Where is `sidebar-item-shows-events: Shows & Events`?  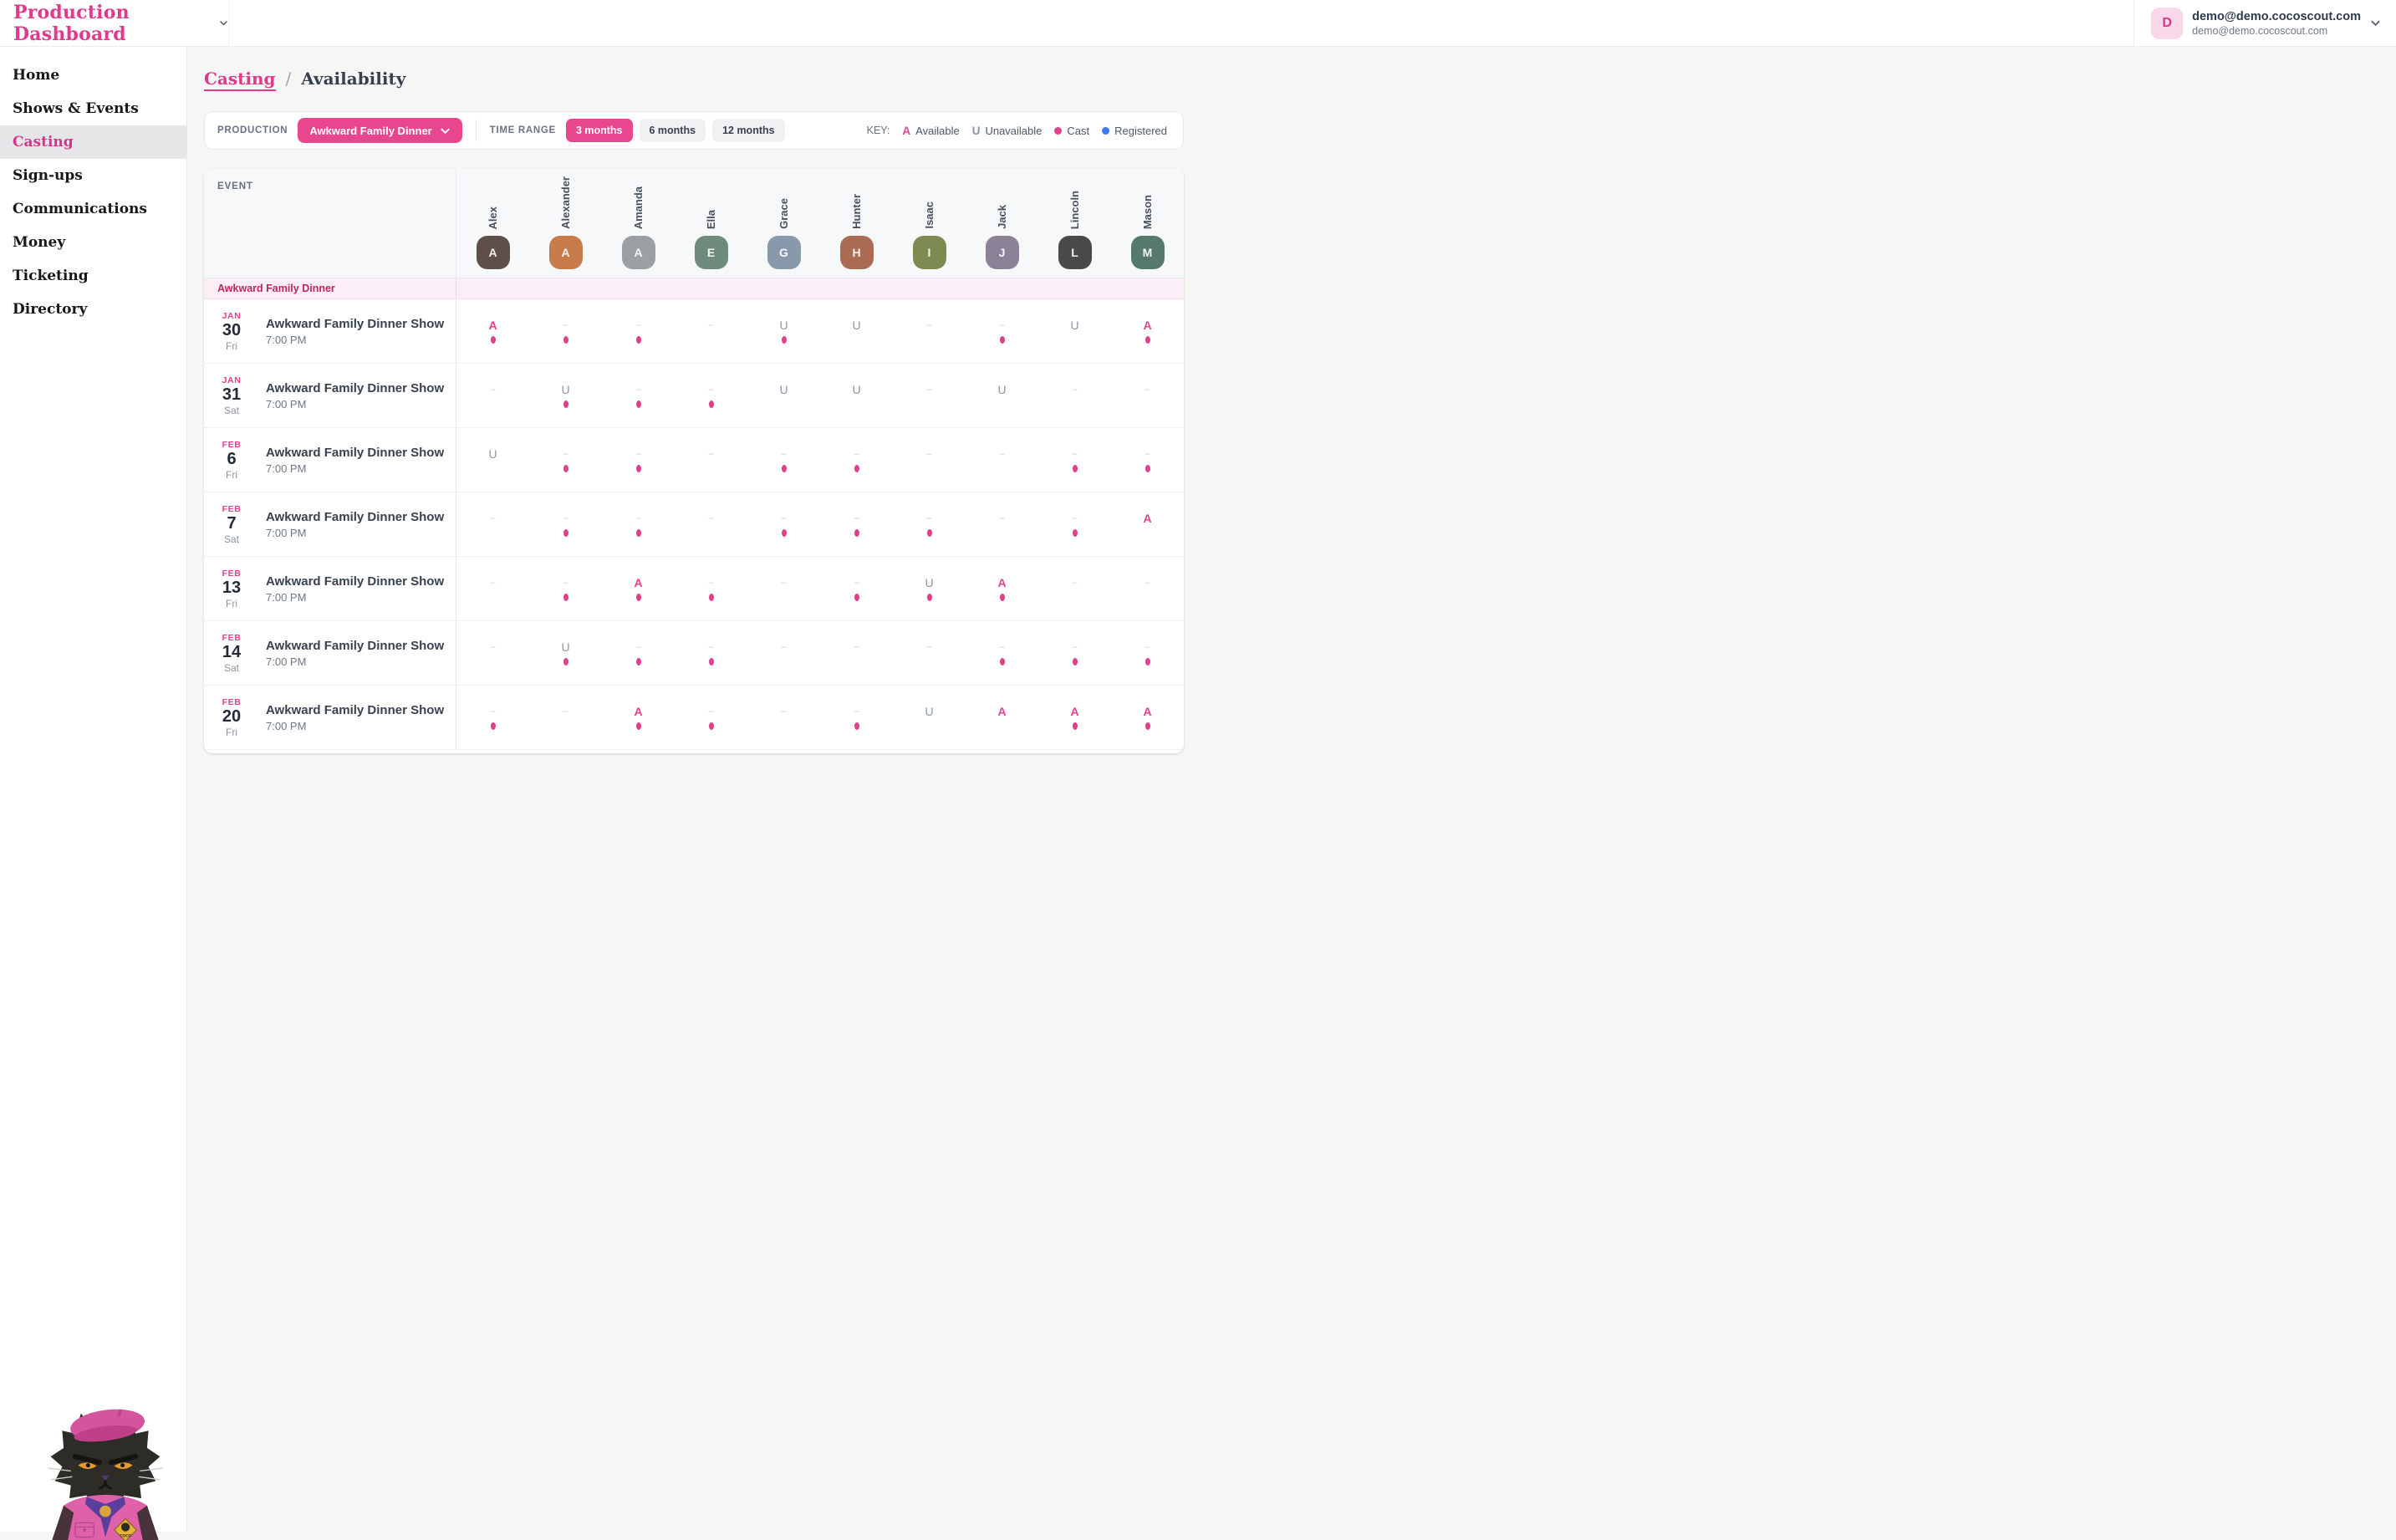
sidebar-item-shows-events: Shows & Events is located at coordinates (93, 109).